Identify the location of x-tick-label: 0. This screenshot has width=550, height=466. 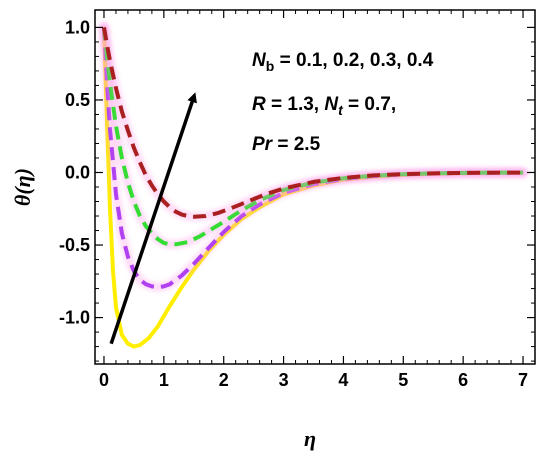
(104, 380).